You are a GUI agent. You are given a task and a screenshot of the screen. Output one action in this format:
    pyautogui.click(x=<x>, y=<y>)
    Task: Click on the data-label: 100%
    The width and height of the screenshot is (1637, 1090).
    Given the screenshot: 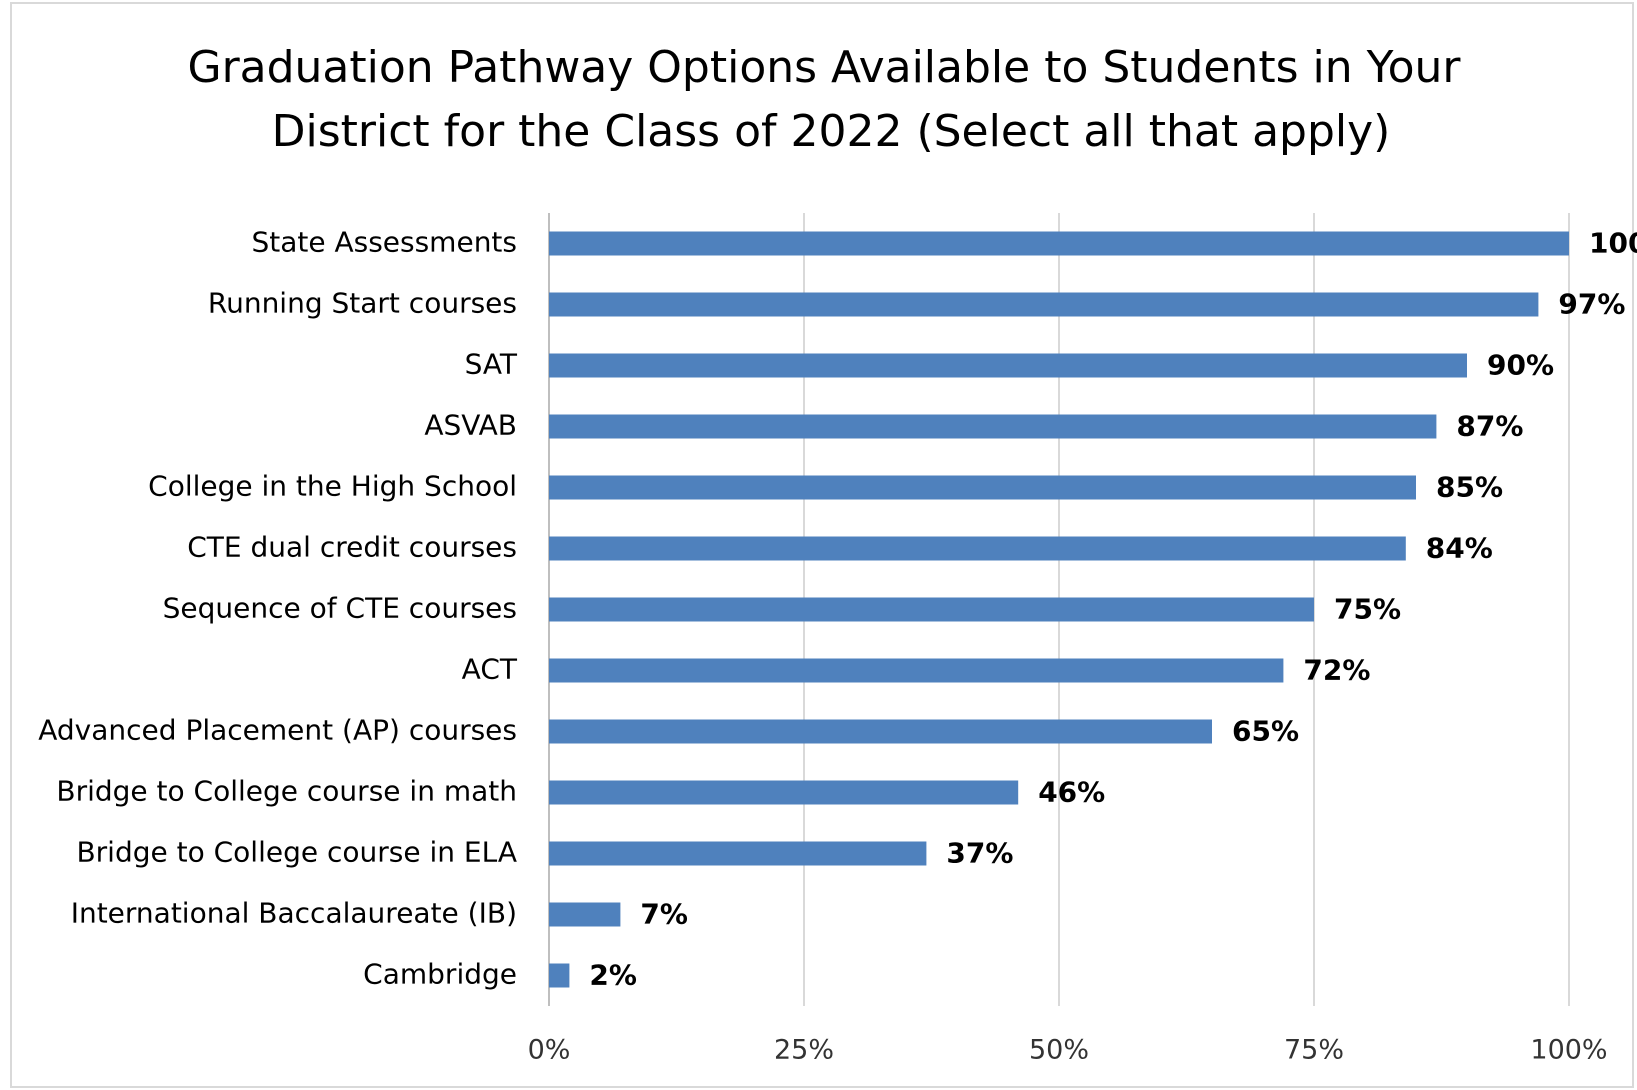 What is the action you would take?
    pyautogui.click(x=1613, y=243)
    